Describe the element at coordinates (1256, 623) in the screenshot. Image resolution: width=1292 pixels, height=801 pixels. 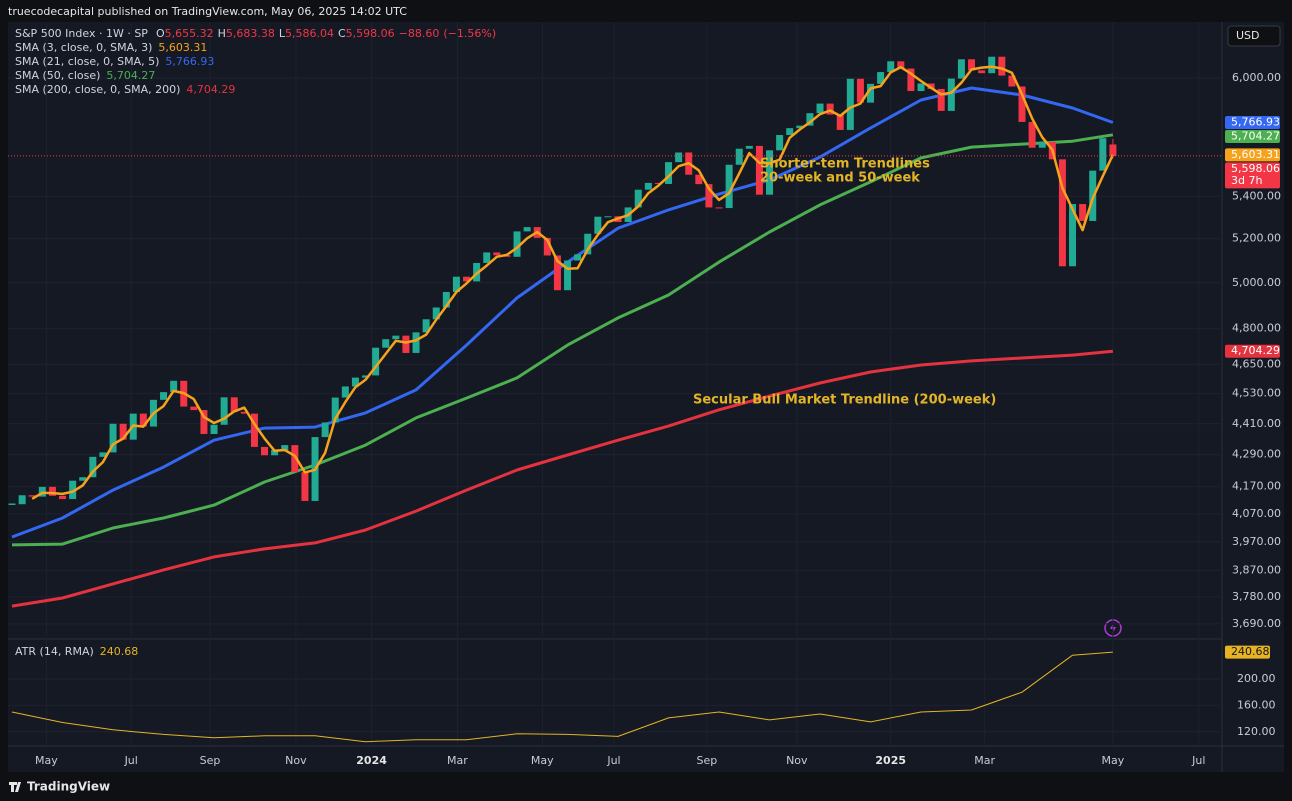
I see `y-tick-label: 3,690.00` at that location.